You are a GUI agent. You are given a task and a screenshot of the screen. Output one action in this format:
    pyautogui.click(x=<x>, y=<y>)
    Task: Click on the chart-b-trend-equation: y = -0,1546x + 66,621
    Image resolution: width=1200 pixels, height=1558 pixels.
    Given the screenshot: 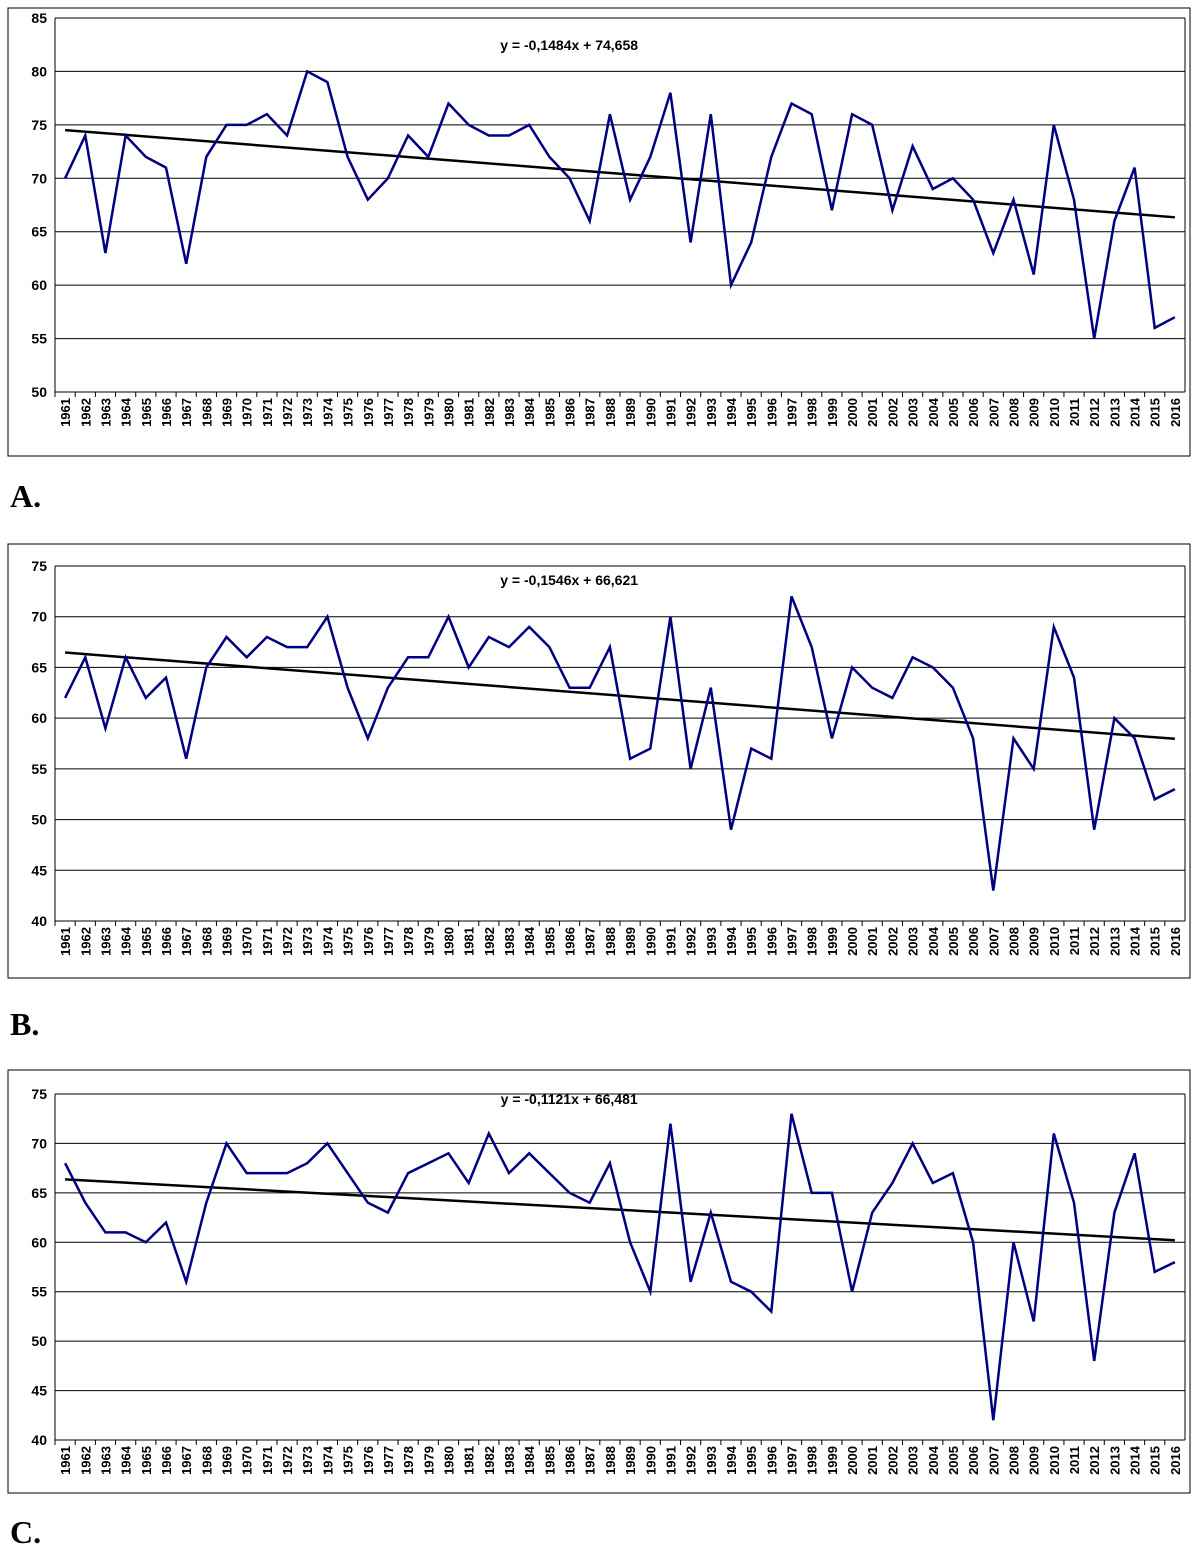 What is the action you would take?
    pyautogui.click(x=569, y=580)
    